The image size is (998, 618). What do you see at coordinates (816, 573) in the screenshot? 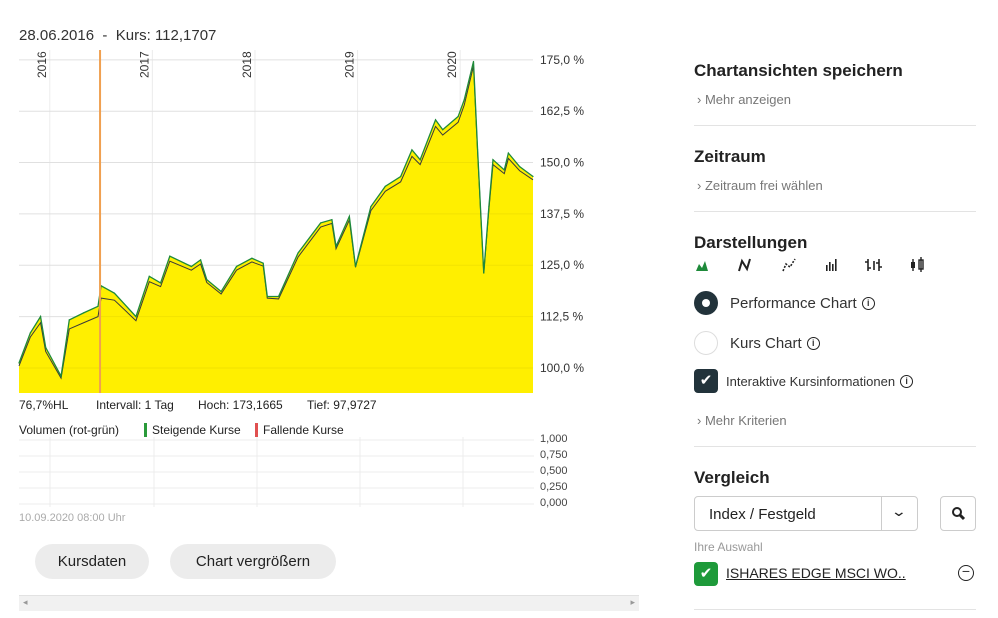
I see `selection-link: ISHARES EDGE MSCI WO..` at bounding box center [816, 573].